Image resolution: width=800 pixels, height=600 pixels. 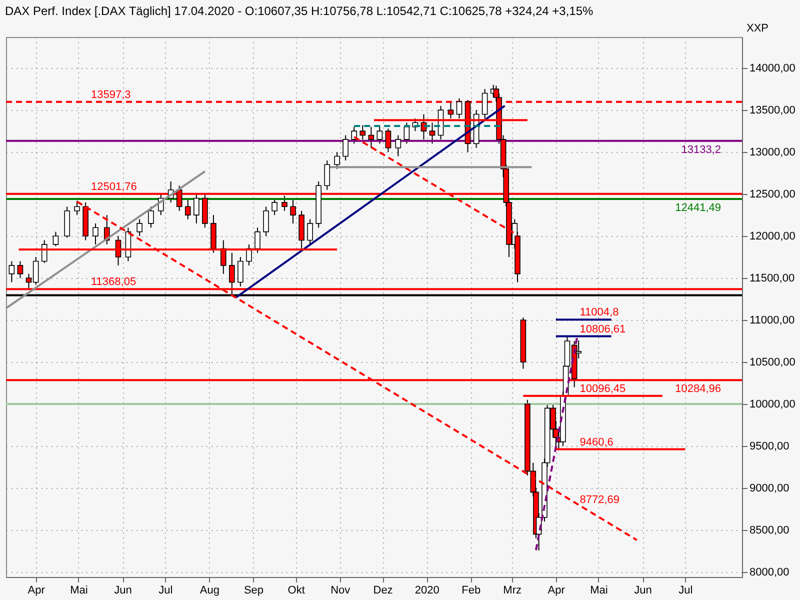 I want to click on x-tick-label: Dez, so click(x=383, y=590).